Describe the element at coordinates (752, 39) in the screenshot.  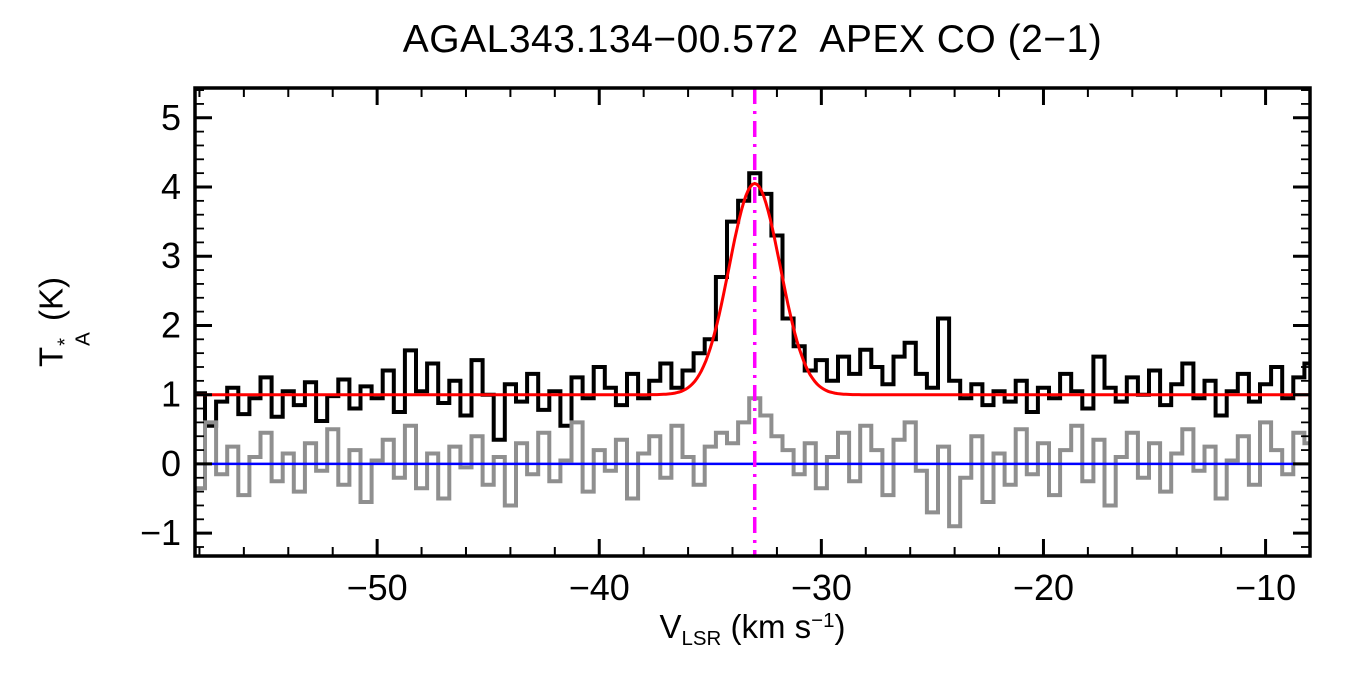
I see `chart-title: AGAL343.134−00.572 APEX CO (2−1)` at that location.